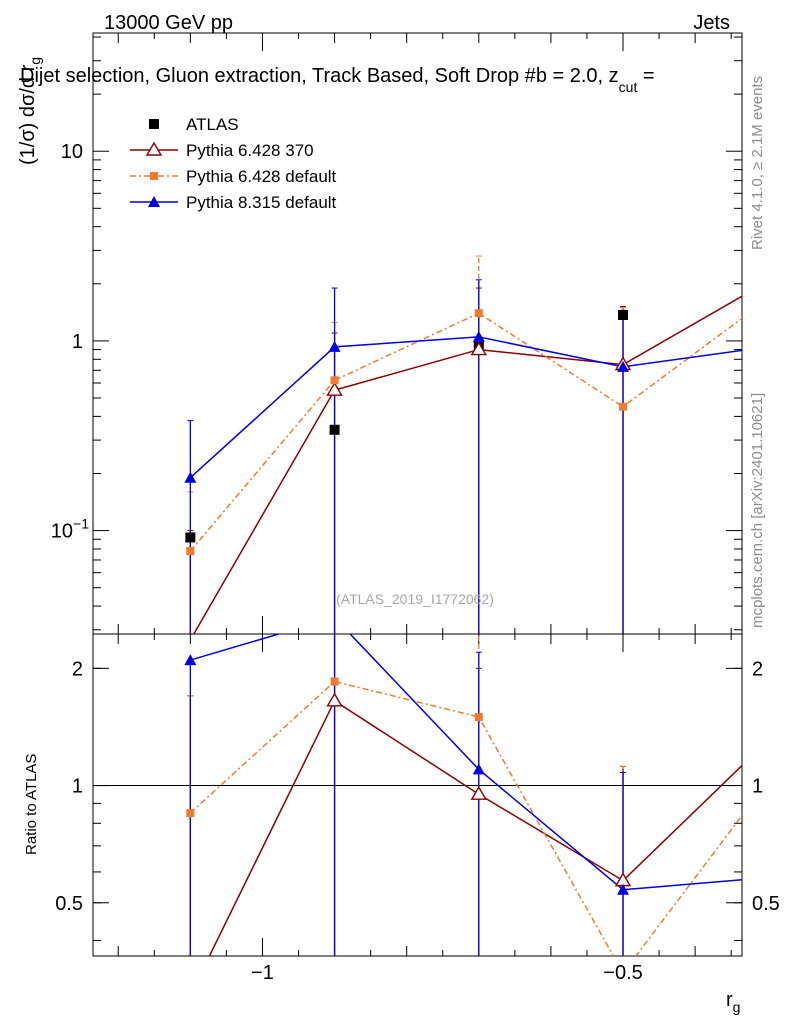 The image size is (786, 1024). Describe the element at coordinates (261, 176) in the screenshot. I see `legend-label-py6_default: Pythia 6.428 default` at that location.